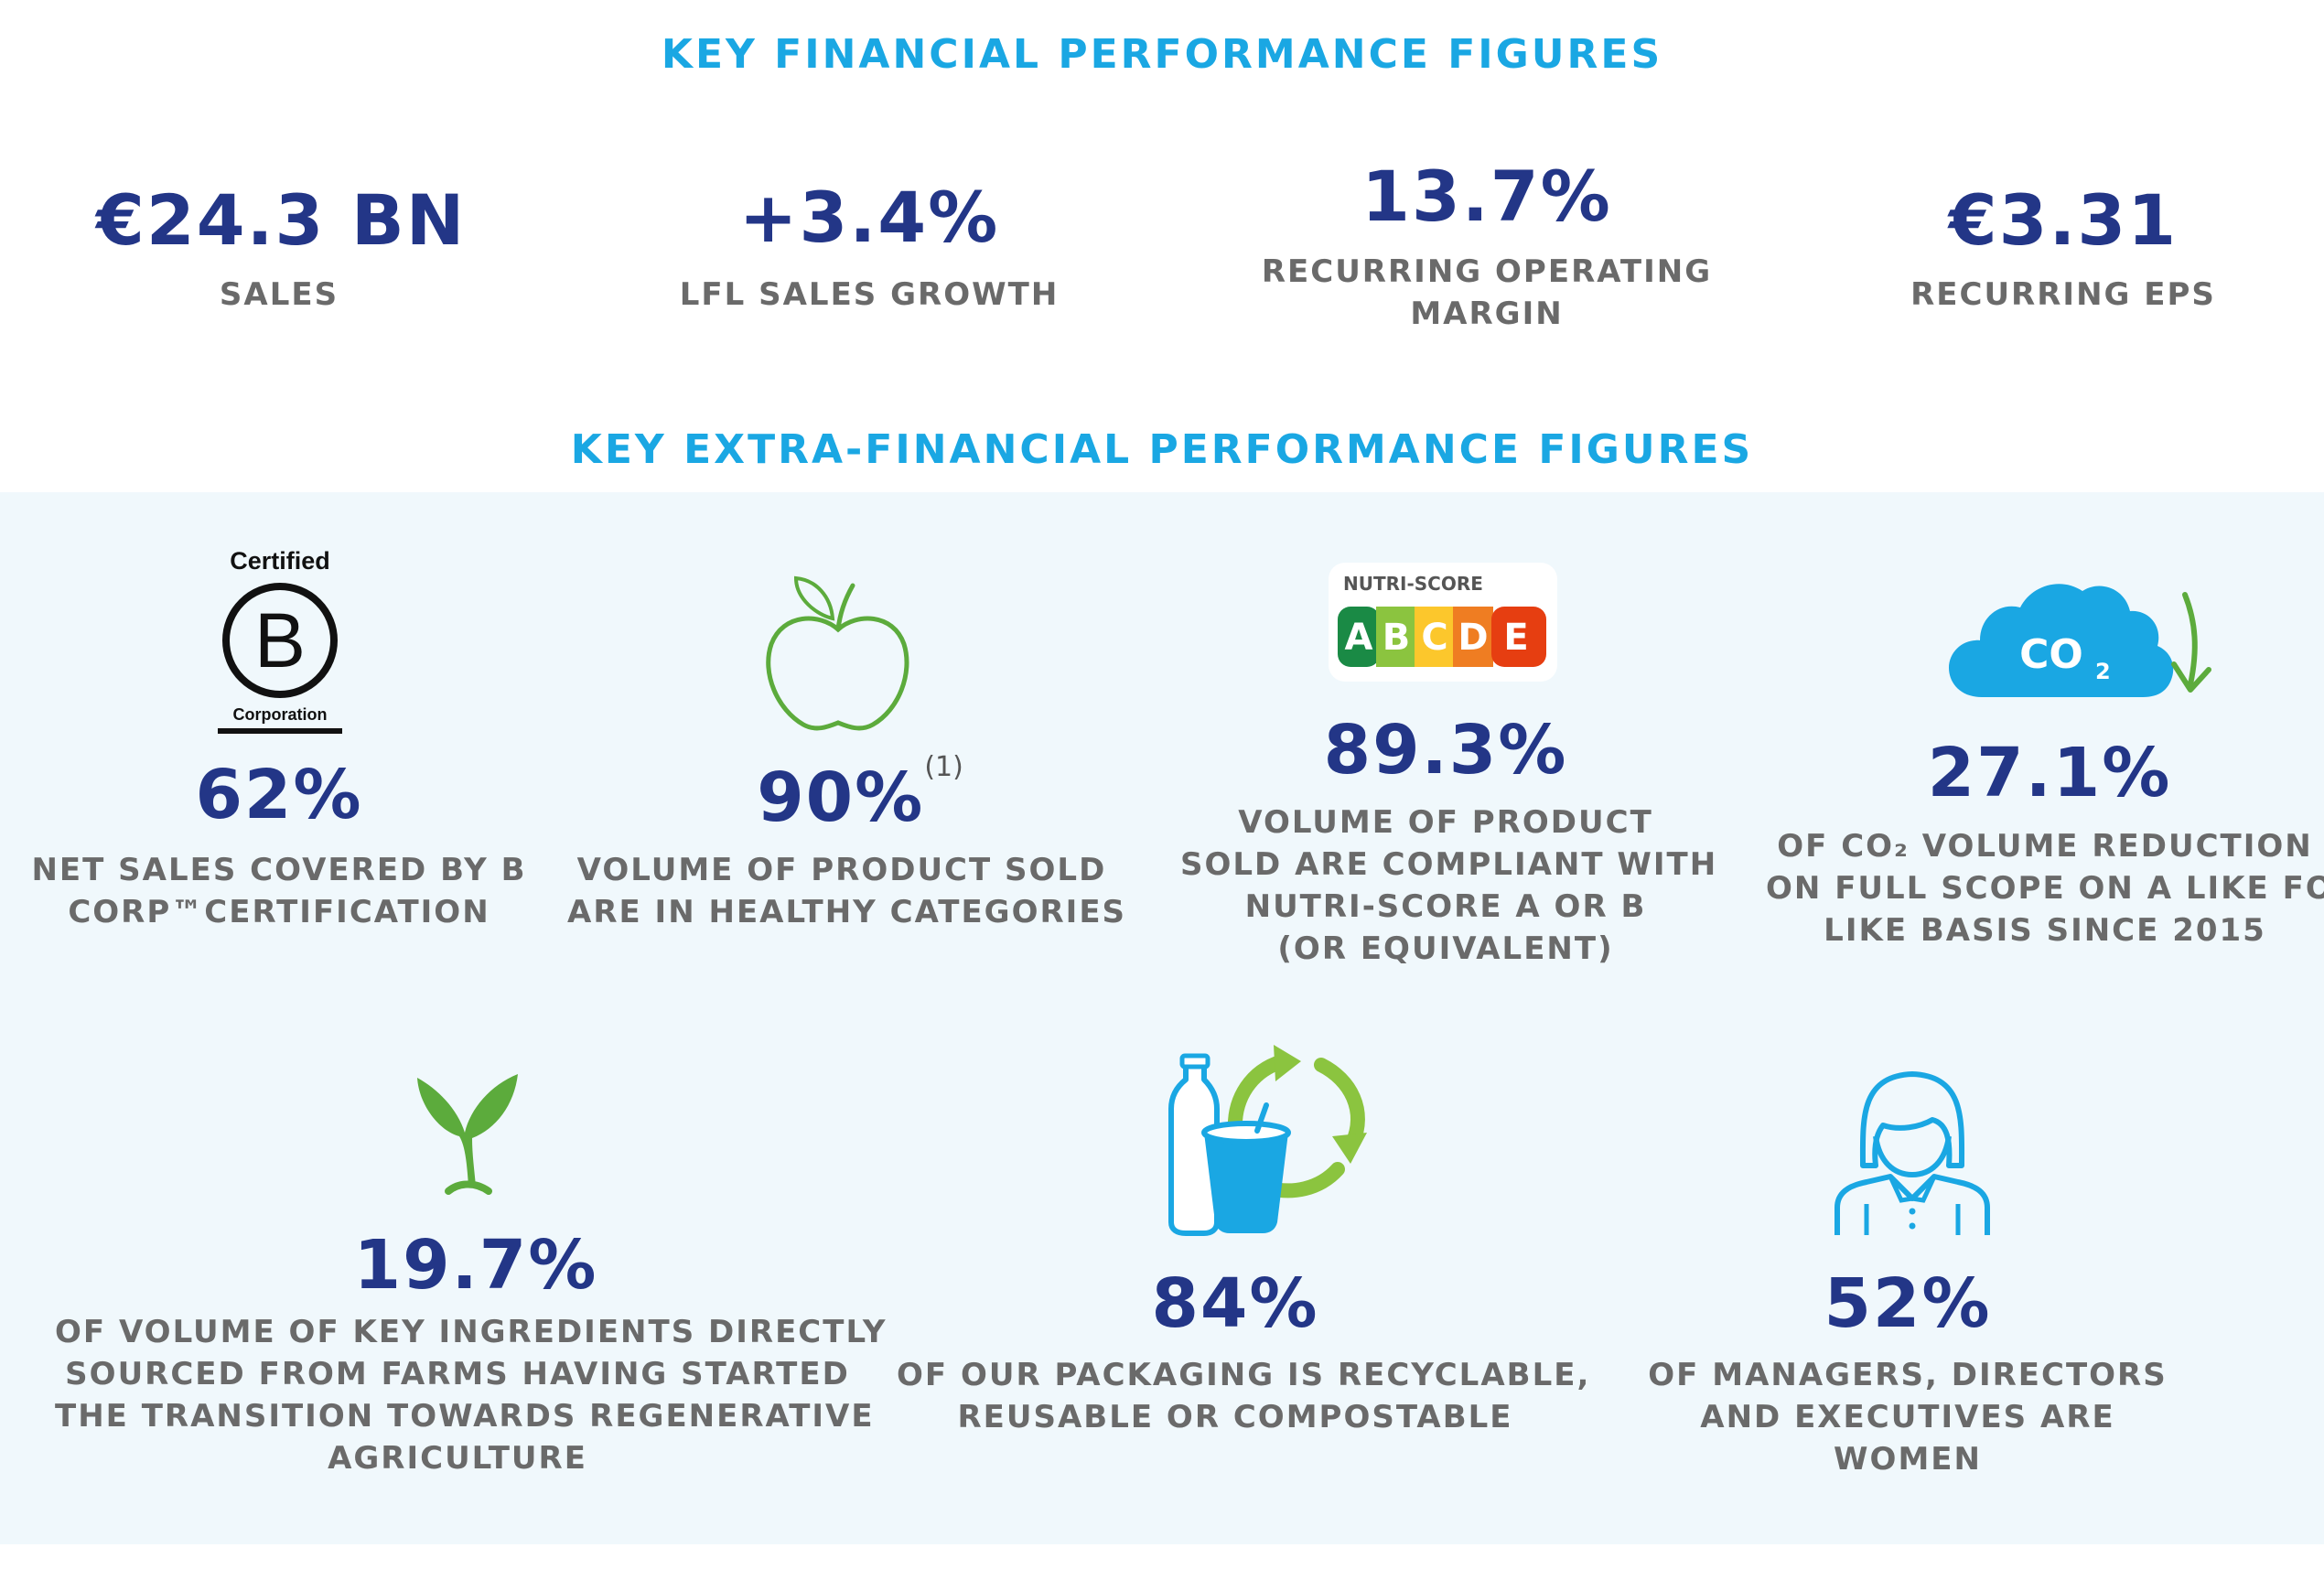  I want to click on packaging-value: 84%, so click(1235, 1303).